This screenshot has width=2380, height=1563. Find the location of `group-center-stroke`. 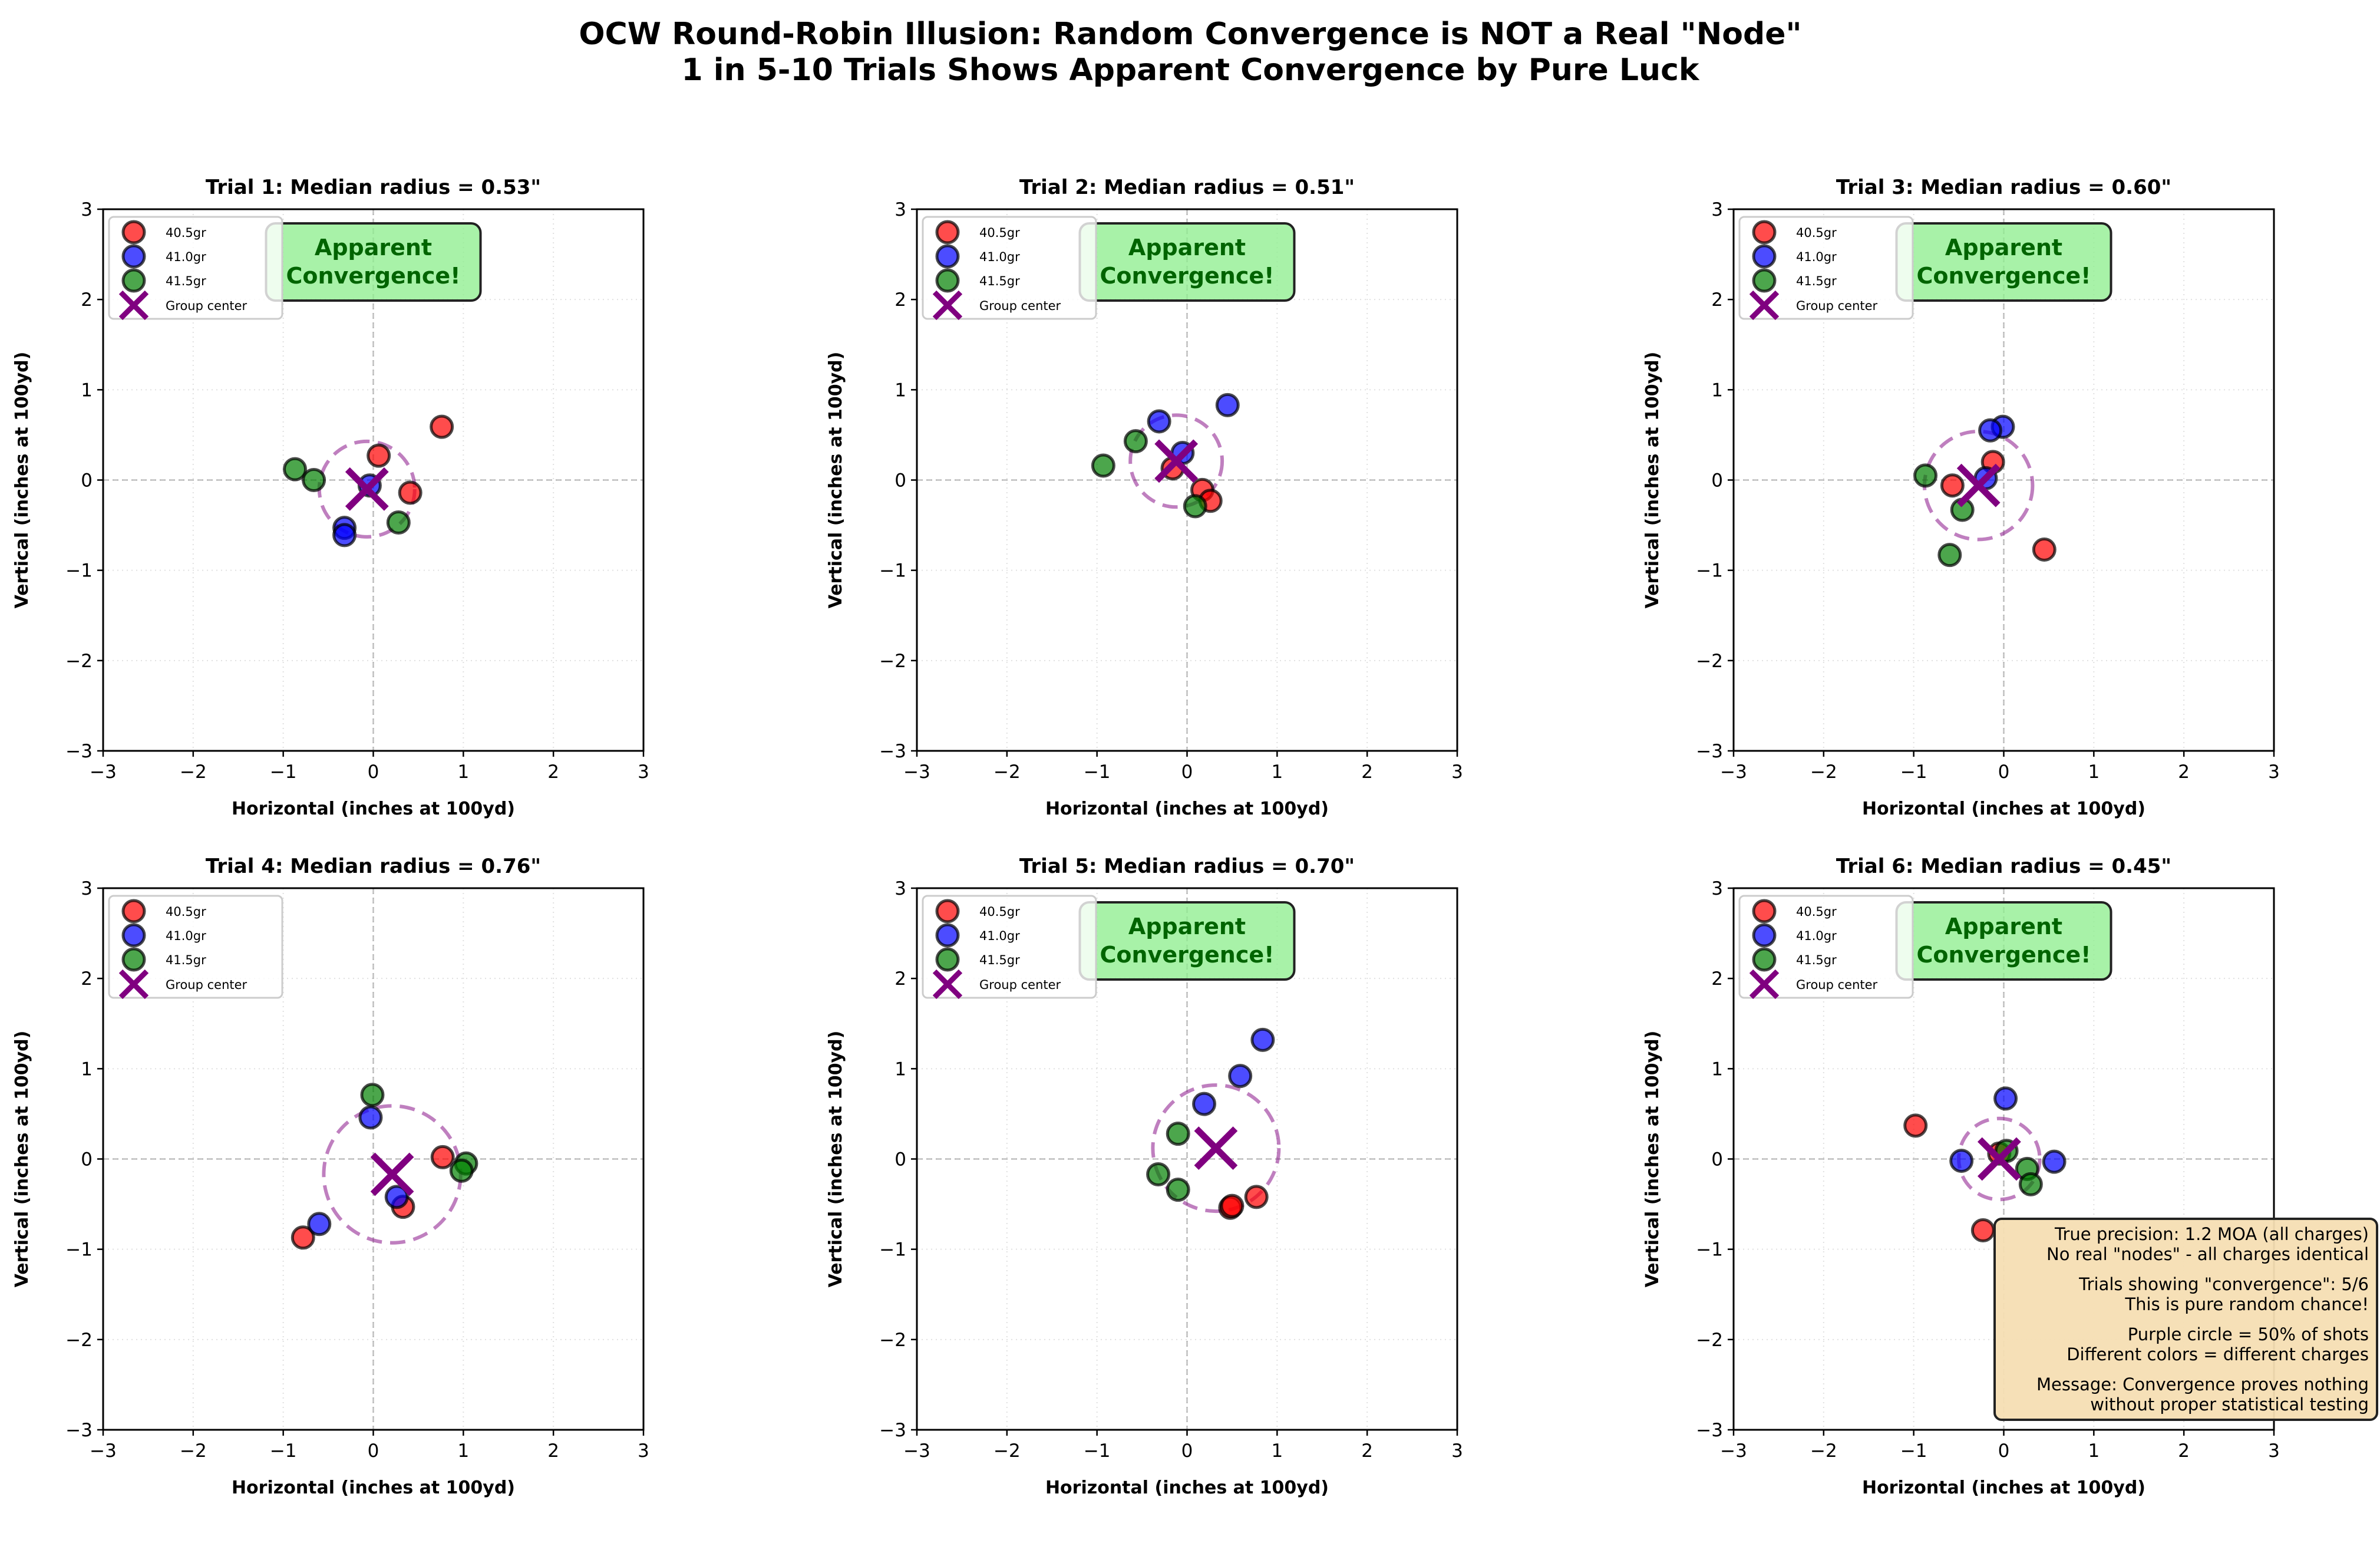

group-center-stroke is located at coordinates (1999, 1159).